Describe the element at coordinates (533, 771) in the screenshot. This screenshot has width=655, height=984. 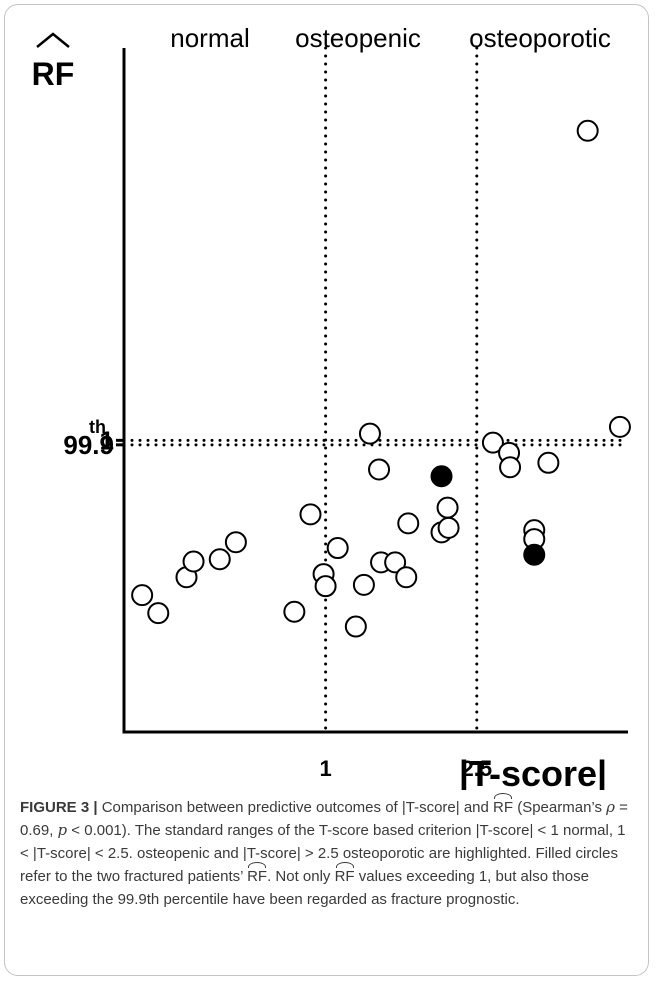
I see `x-axis-label: |T-score|` at that location.